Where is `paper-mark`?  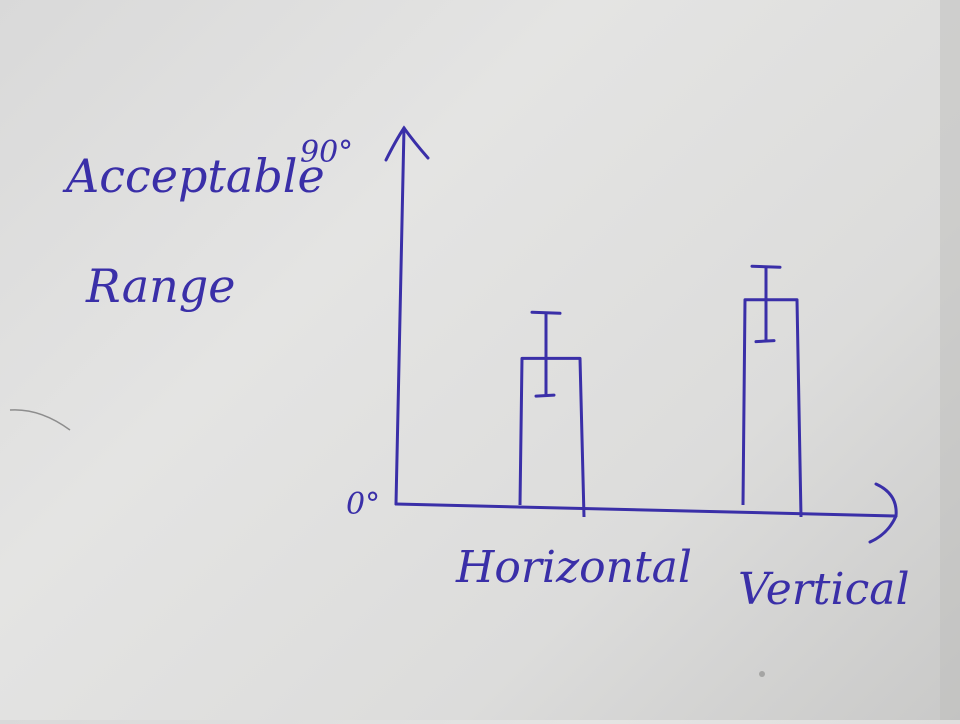
paper-mark is located at coordinates (40, 420).